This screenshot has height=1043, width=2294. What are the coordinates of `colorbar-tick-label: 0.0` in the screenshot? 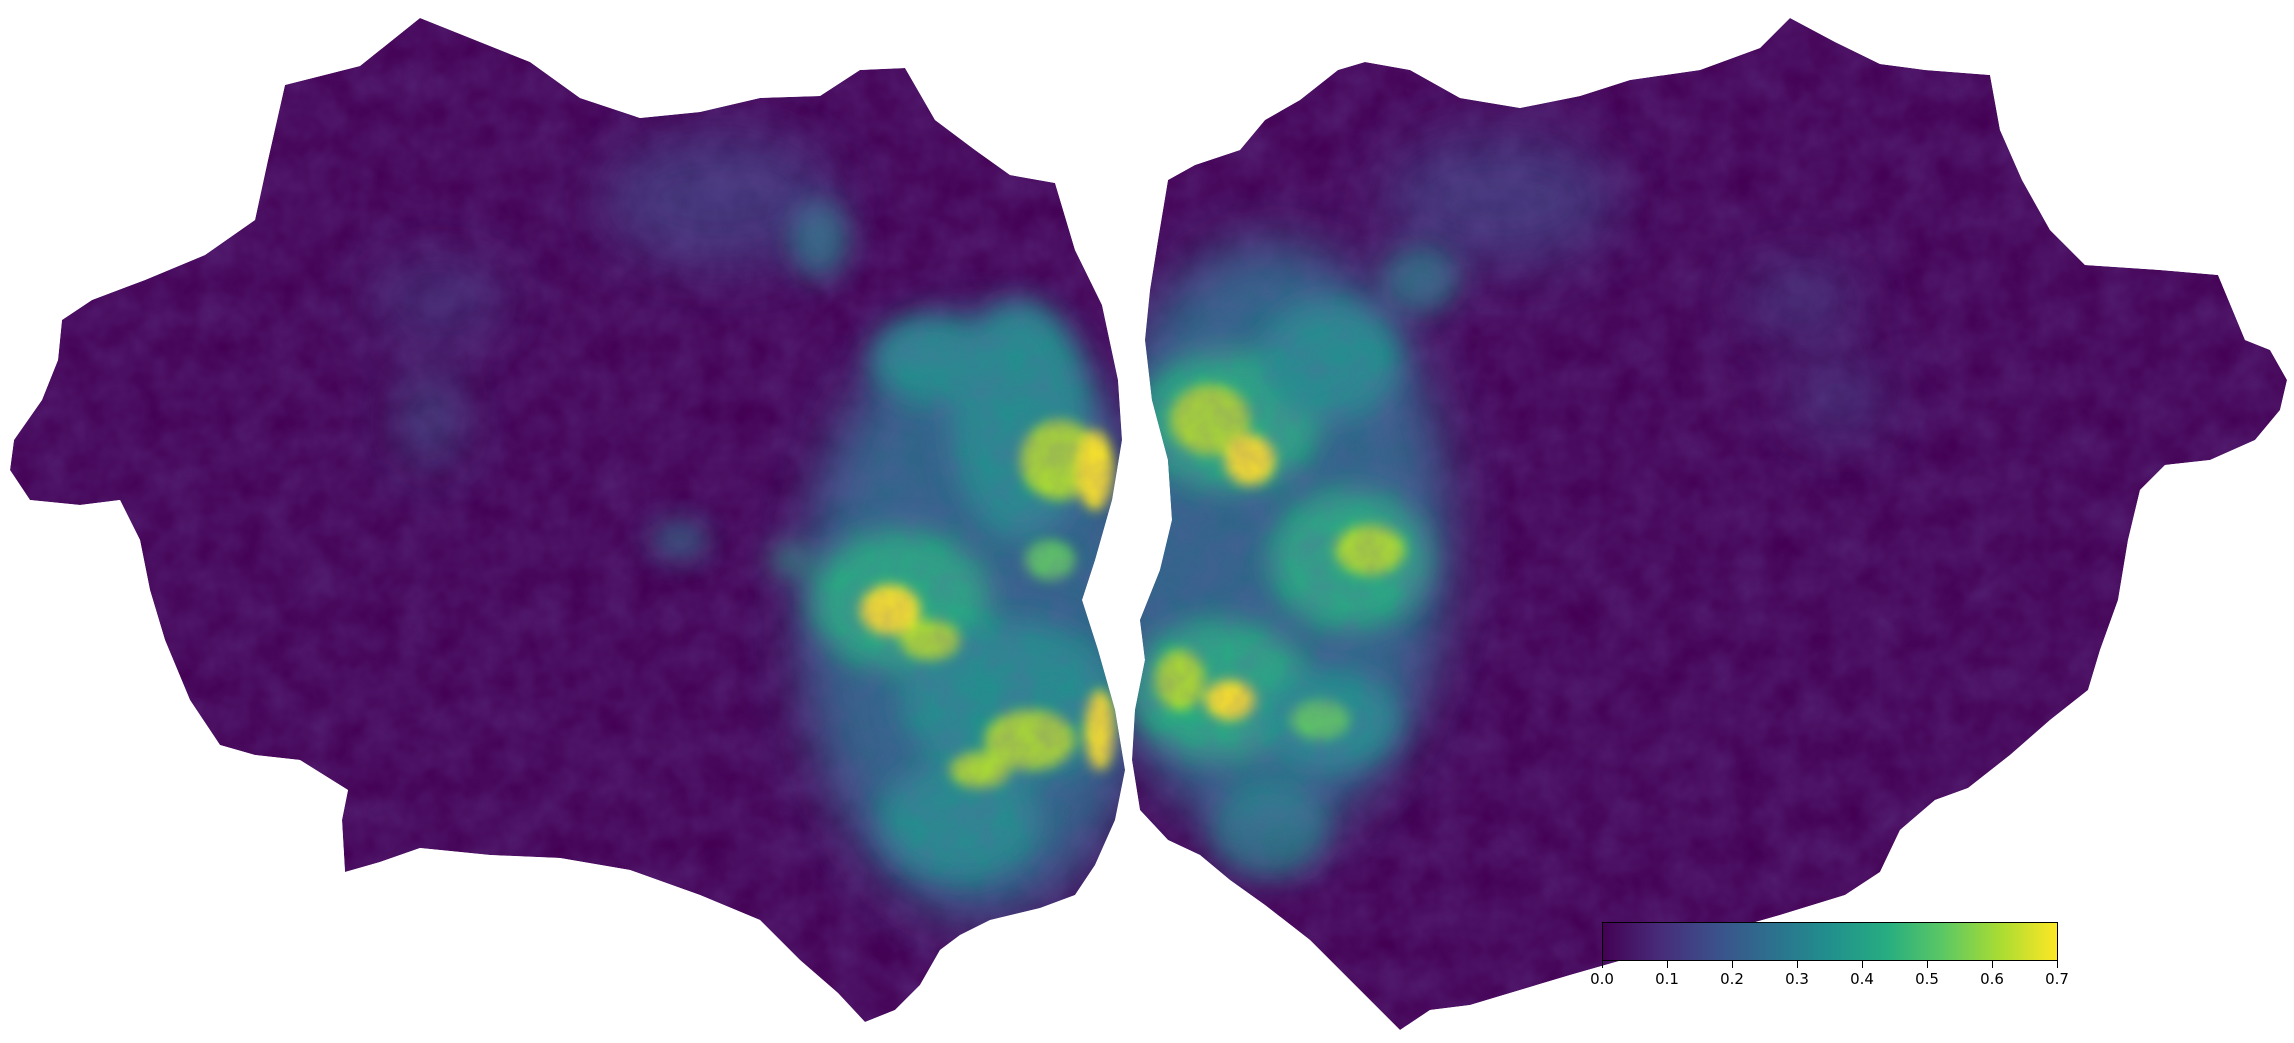 It's located at (1602, 979).